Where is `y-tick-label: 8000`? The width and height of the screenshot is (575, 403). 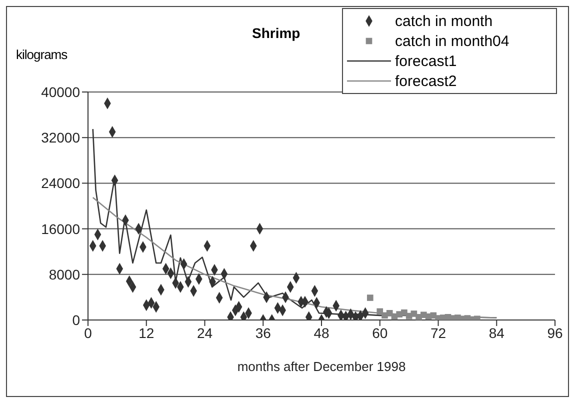 y-tick-label: 8000 is located at coordinates (64, 274).